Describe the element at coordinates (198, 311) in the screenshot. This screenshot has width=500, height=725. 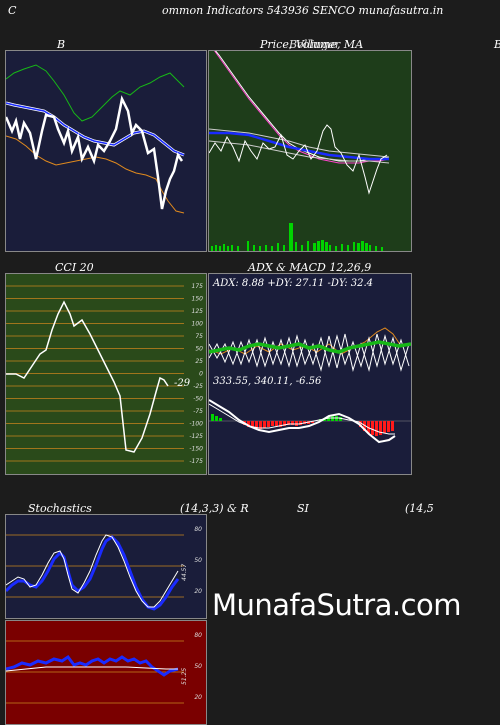
I see `cci-tick: 125` at that location.